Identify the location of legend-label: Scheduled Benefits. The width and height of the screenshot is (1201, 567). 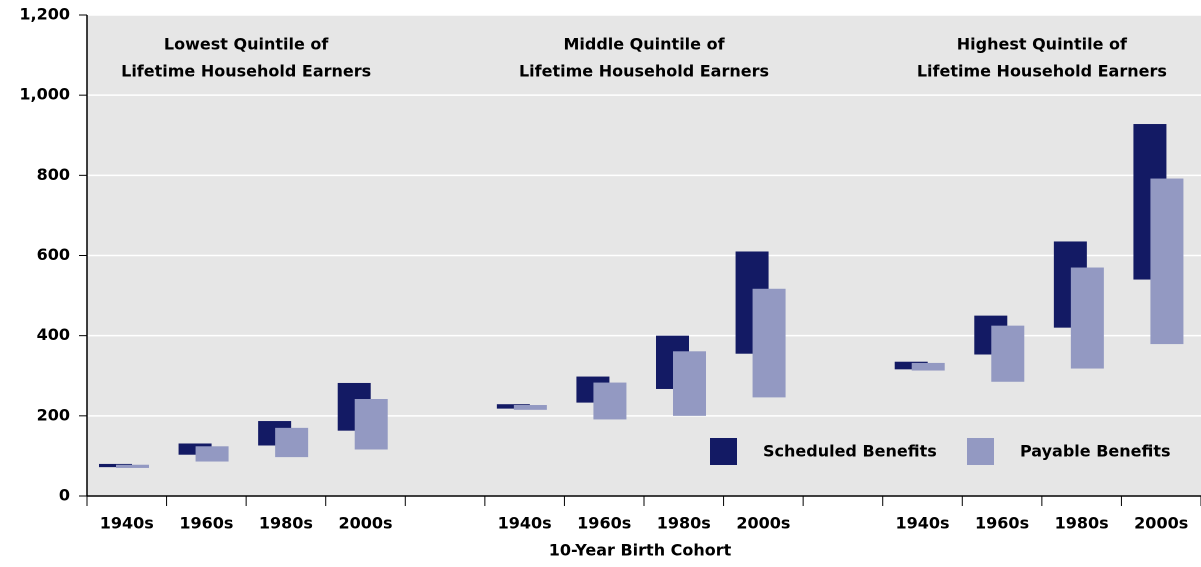
(850, 451).